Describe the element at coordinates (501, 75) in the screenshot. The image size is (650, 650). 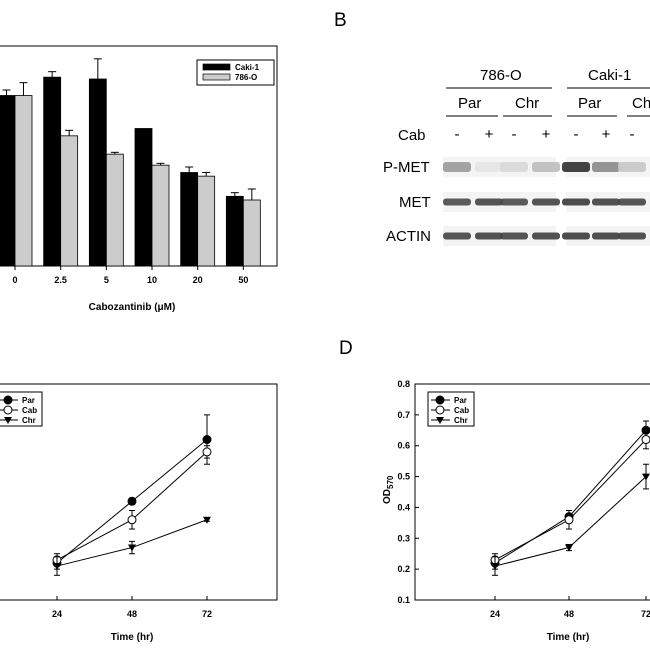
I see `cell-line-label-786o: 786-O` at that location.